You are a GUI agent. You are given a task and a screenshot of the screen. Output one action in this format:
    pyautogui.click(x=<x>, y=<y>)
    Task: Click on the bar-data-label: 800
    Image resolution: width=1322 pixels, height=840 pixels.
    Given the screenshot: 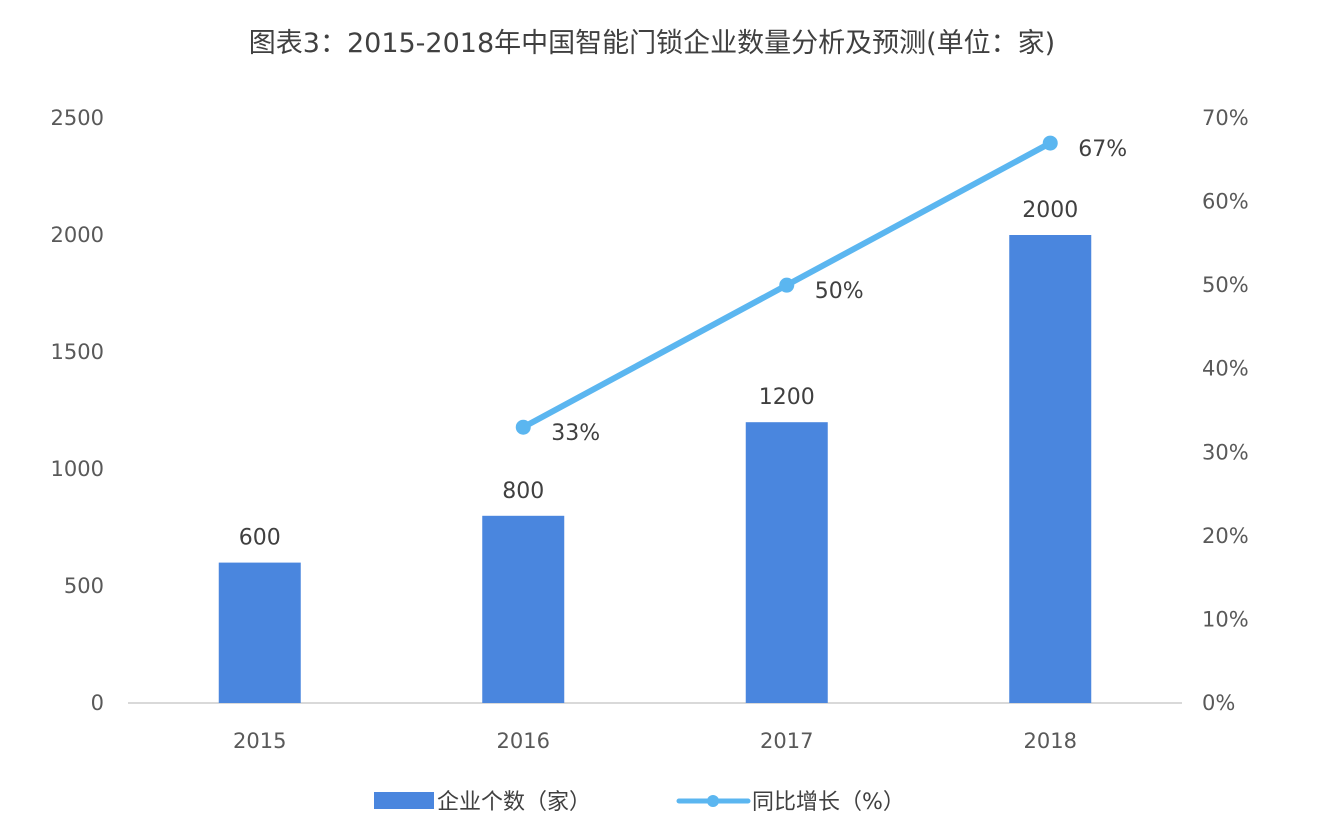 What is the action you would take?
    pyautogui.click(x=523, y=491)
    